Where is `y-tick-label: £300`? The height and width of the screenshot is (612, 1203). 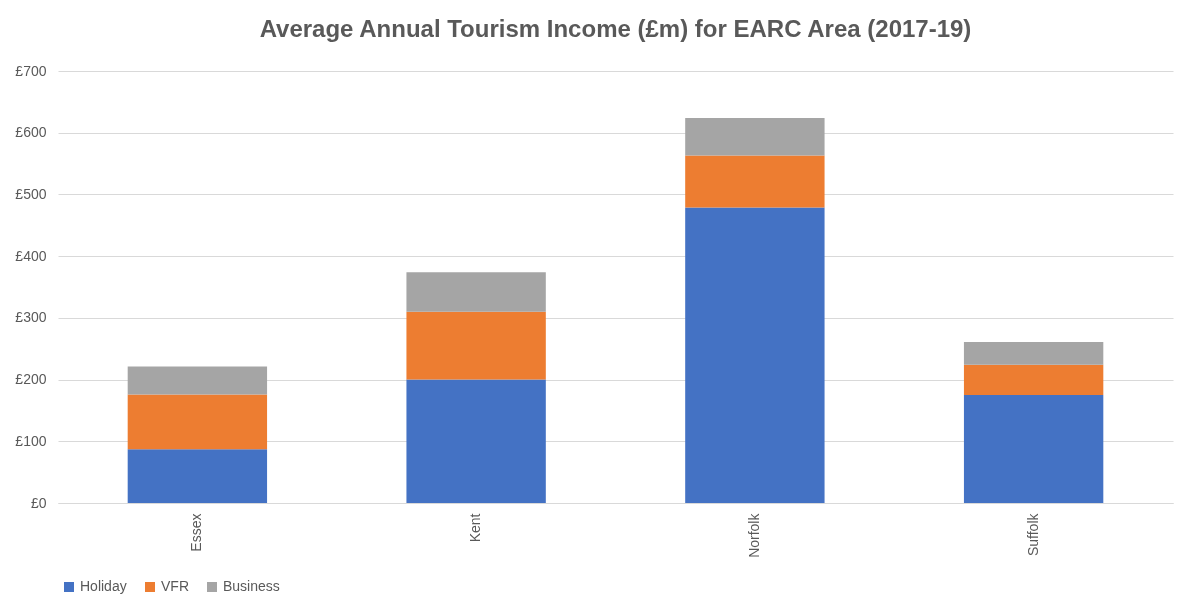
y-tick-label: £300 is located at coordinates (31, 317).